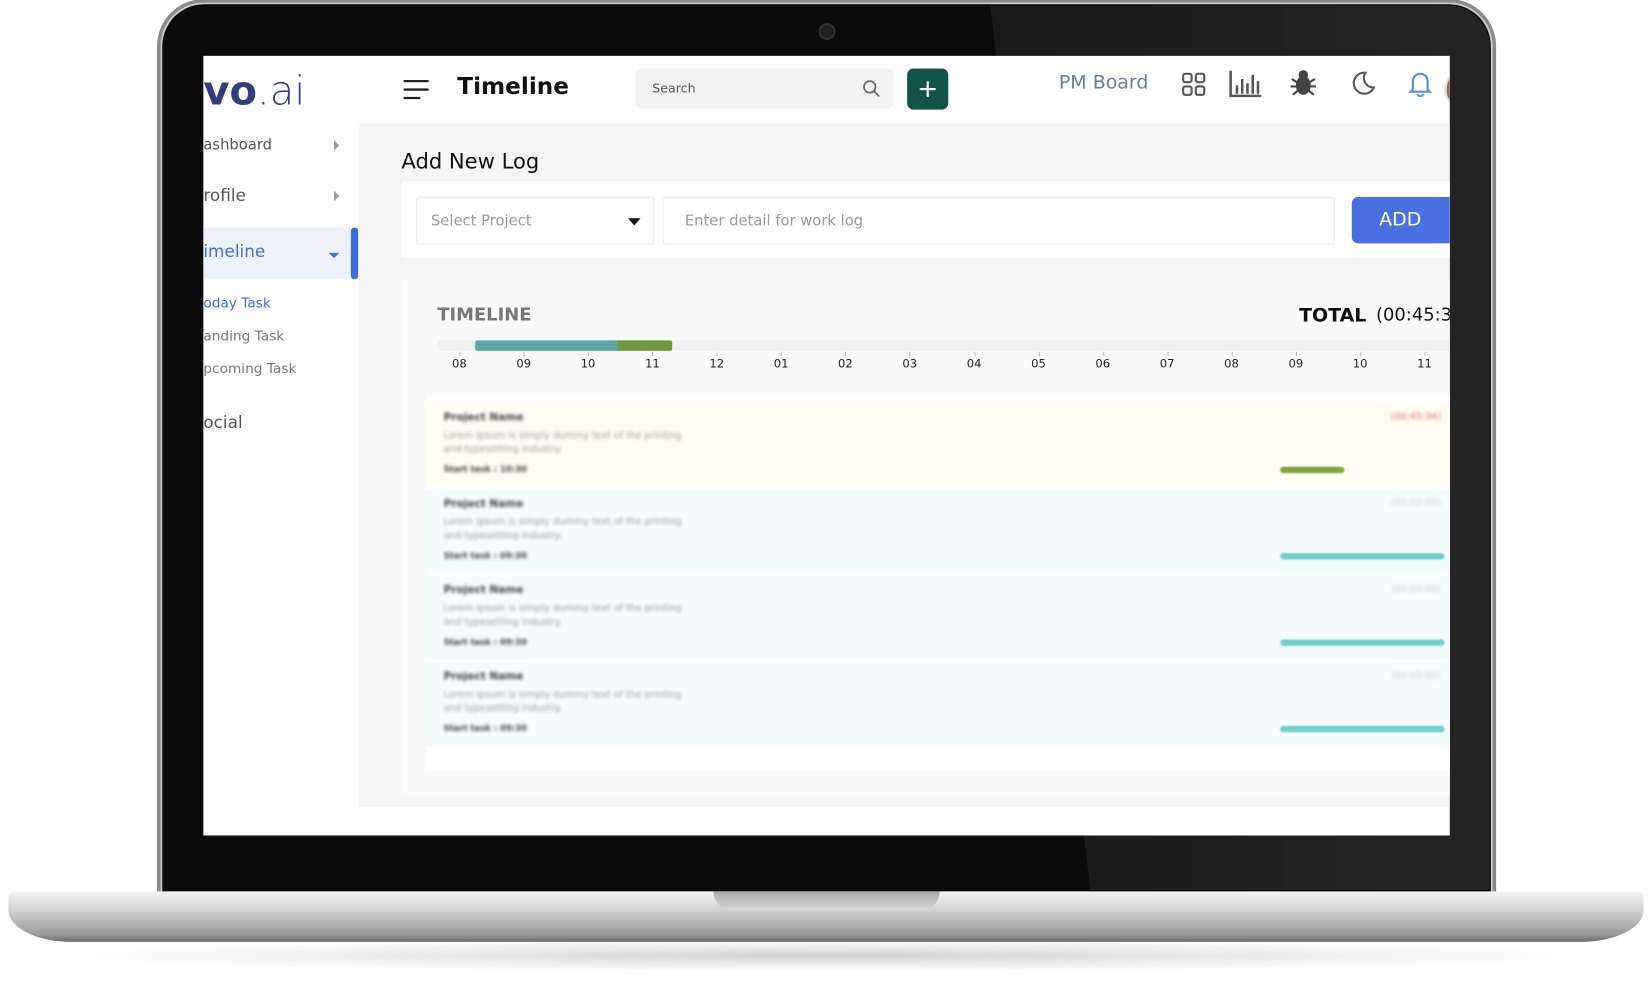 The image size is (1652, 995). Describe the element at coordinates (1413, 315) in the screenshot. I see `total-value: (00:45:3` at that location.